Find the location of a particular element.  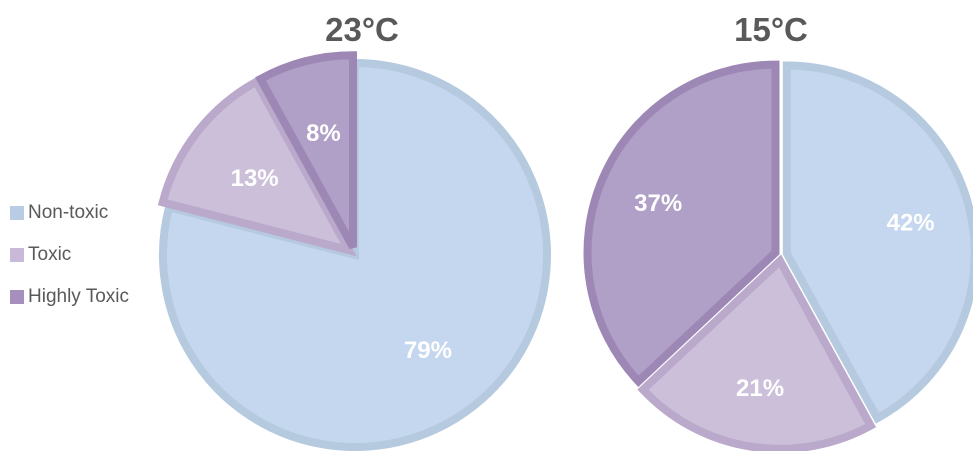

legend-label-non-toxic: Non-toxic is located at coordinates (68, 212).